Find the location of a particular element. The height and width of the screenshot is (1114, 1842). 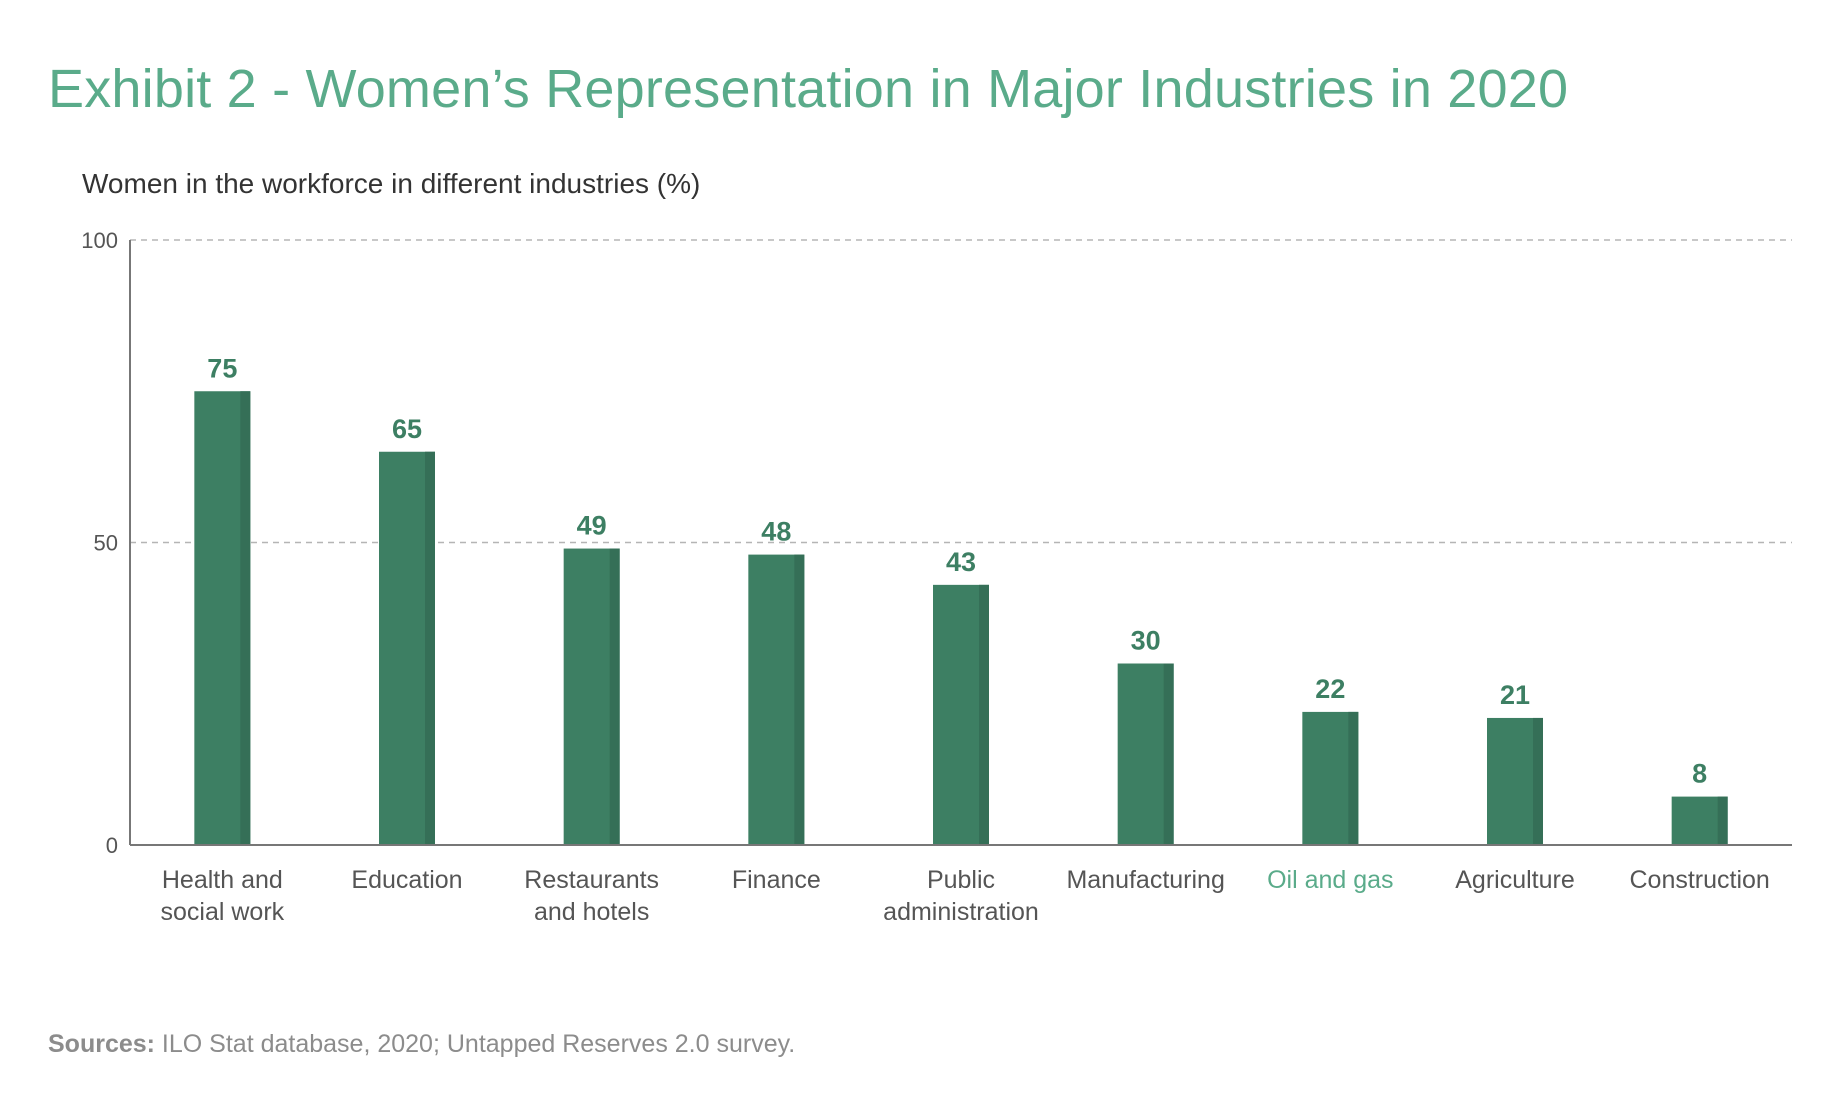

category-label-line-5-0: Manufacturing is located at coordinates (1145, 880).